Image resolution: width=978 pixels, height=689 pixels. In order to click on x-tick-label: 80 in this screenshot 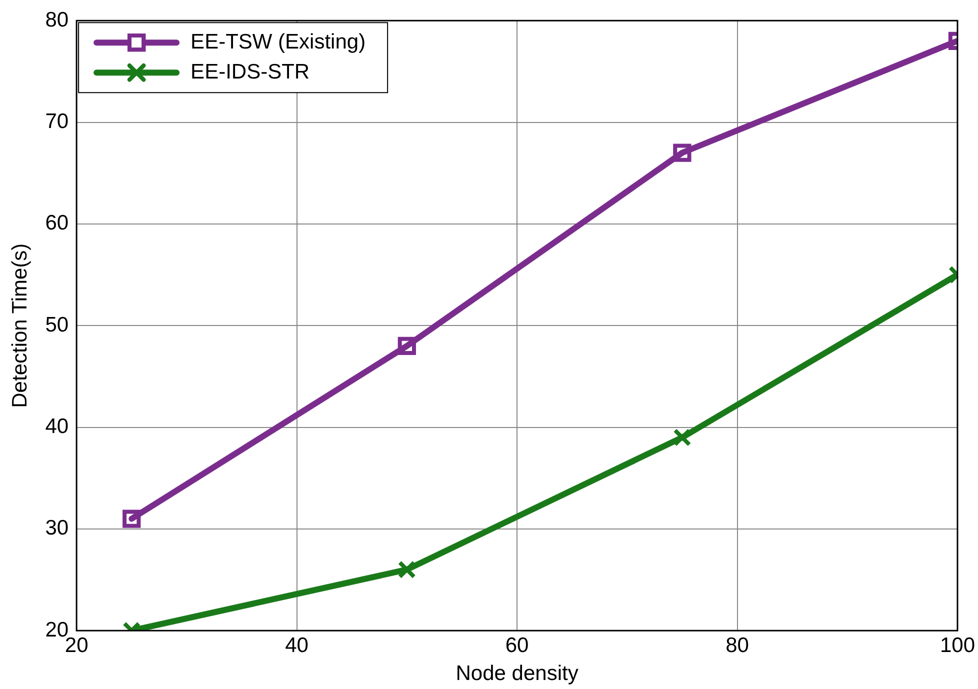, I will do `click(737, 645)`.